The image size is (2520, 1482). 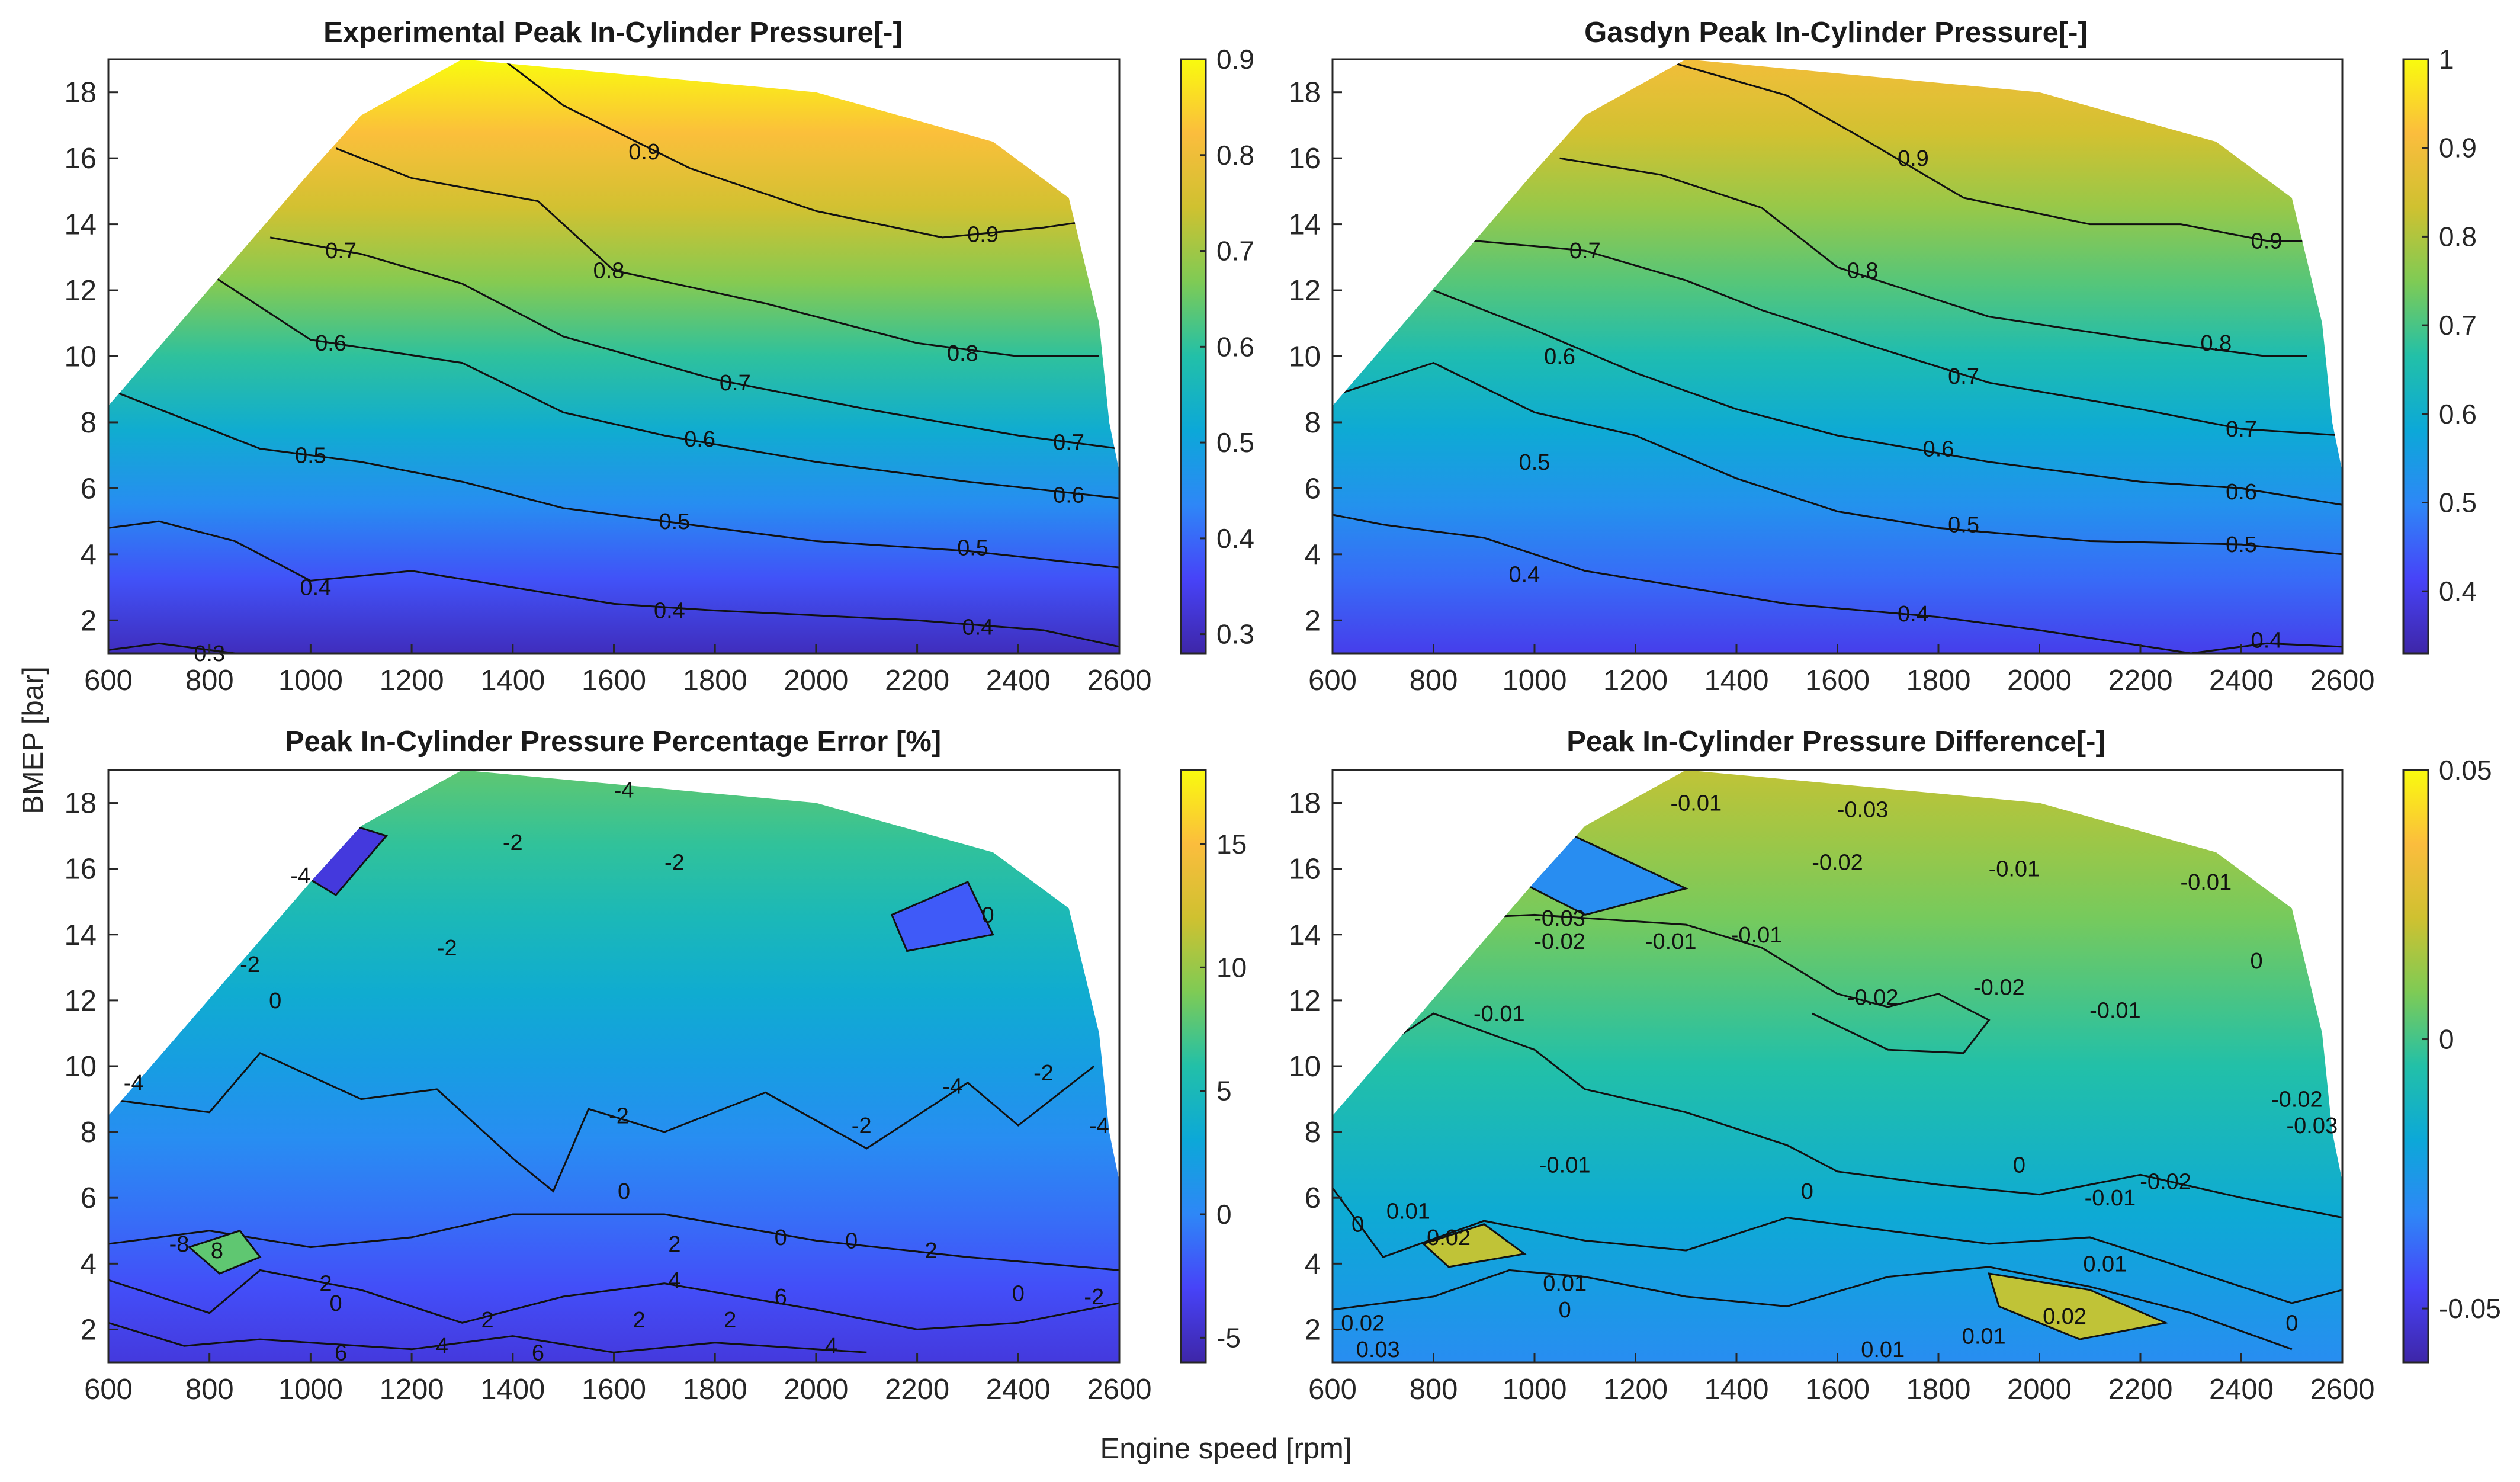 I want to click on x-tick-label: 2200, so click(x=2140, y=681).